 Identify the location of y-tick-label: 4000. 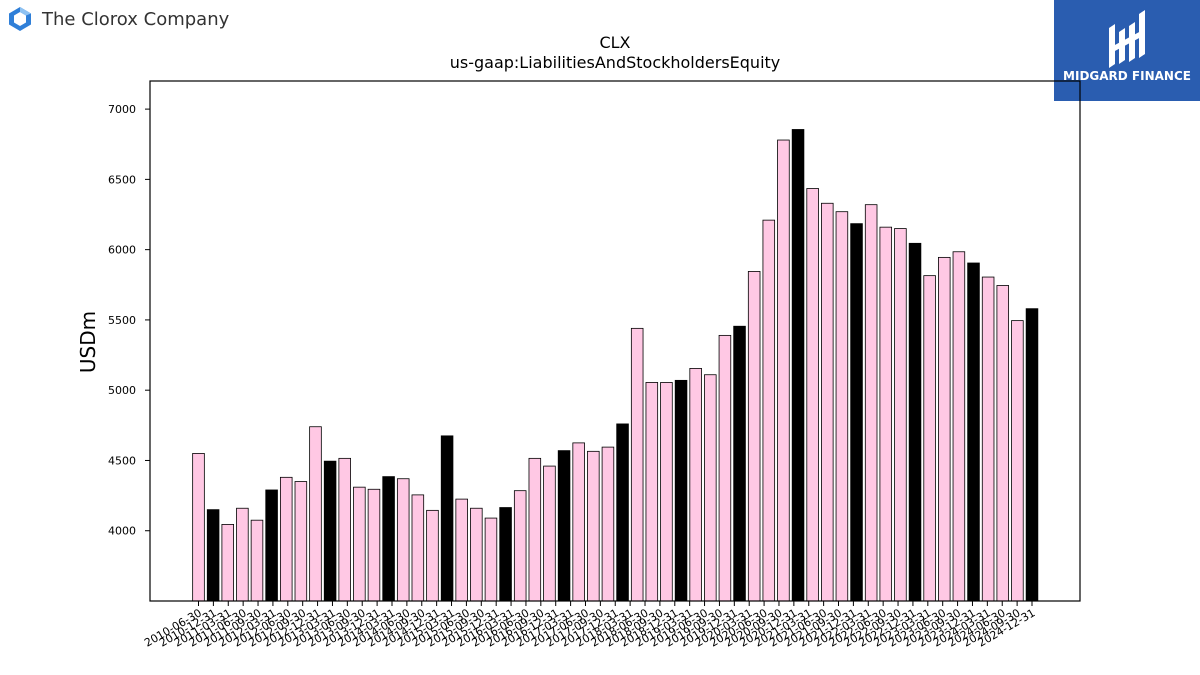
(122, 531).